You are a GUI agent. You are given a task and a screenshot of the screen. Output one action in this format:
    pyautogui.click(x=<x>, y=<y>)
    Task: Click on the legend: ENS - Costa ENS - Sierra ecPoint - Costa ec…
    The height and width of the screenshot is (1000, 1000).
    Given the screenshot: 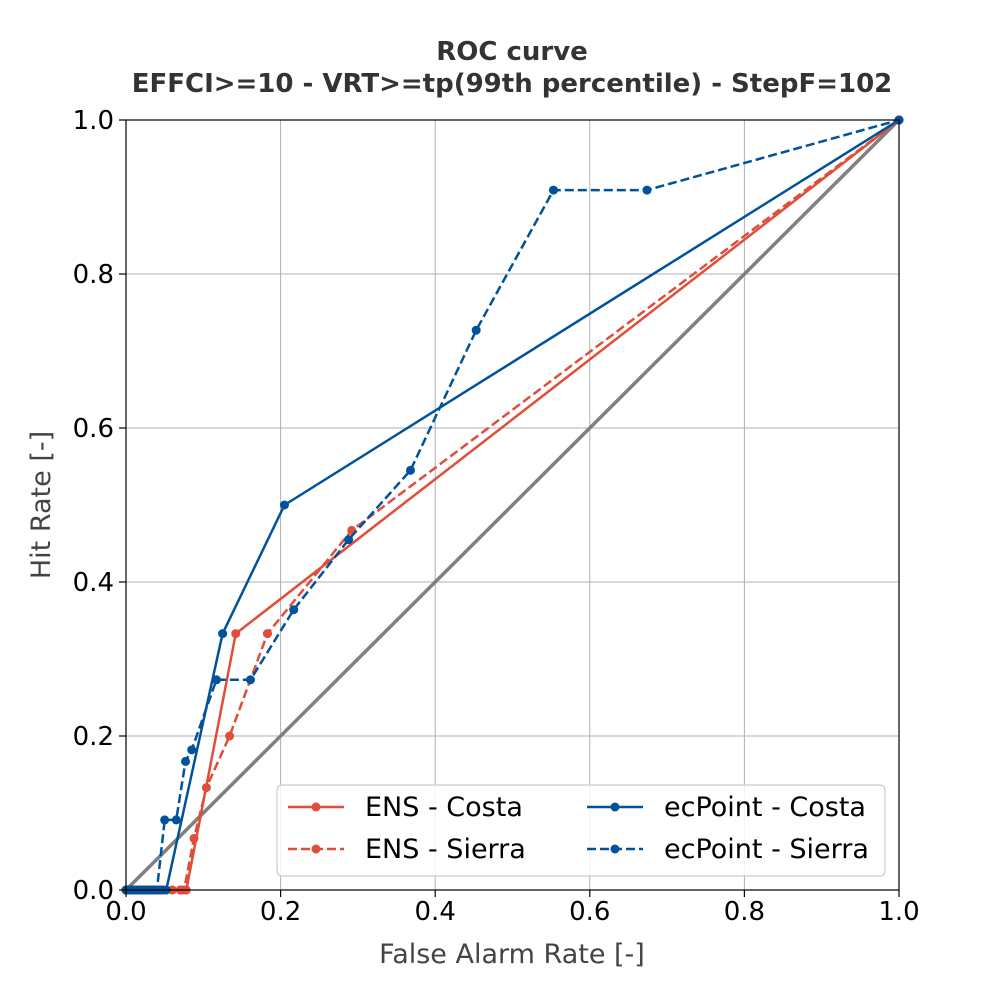 What is the action you would take?
    pyautogui.click(x=581, y=830)
    